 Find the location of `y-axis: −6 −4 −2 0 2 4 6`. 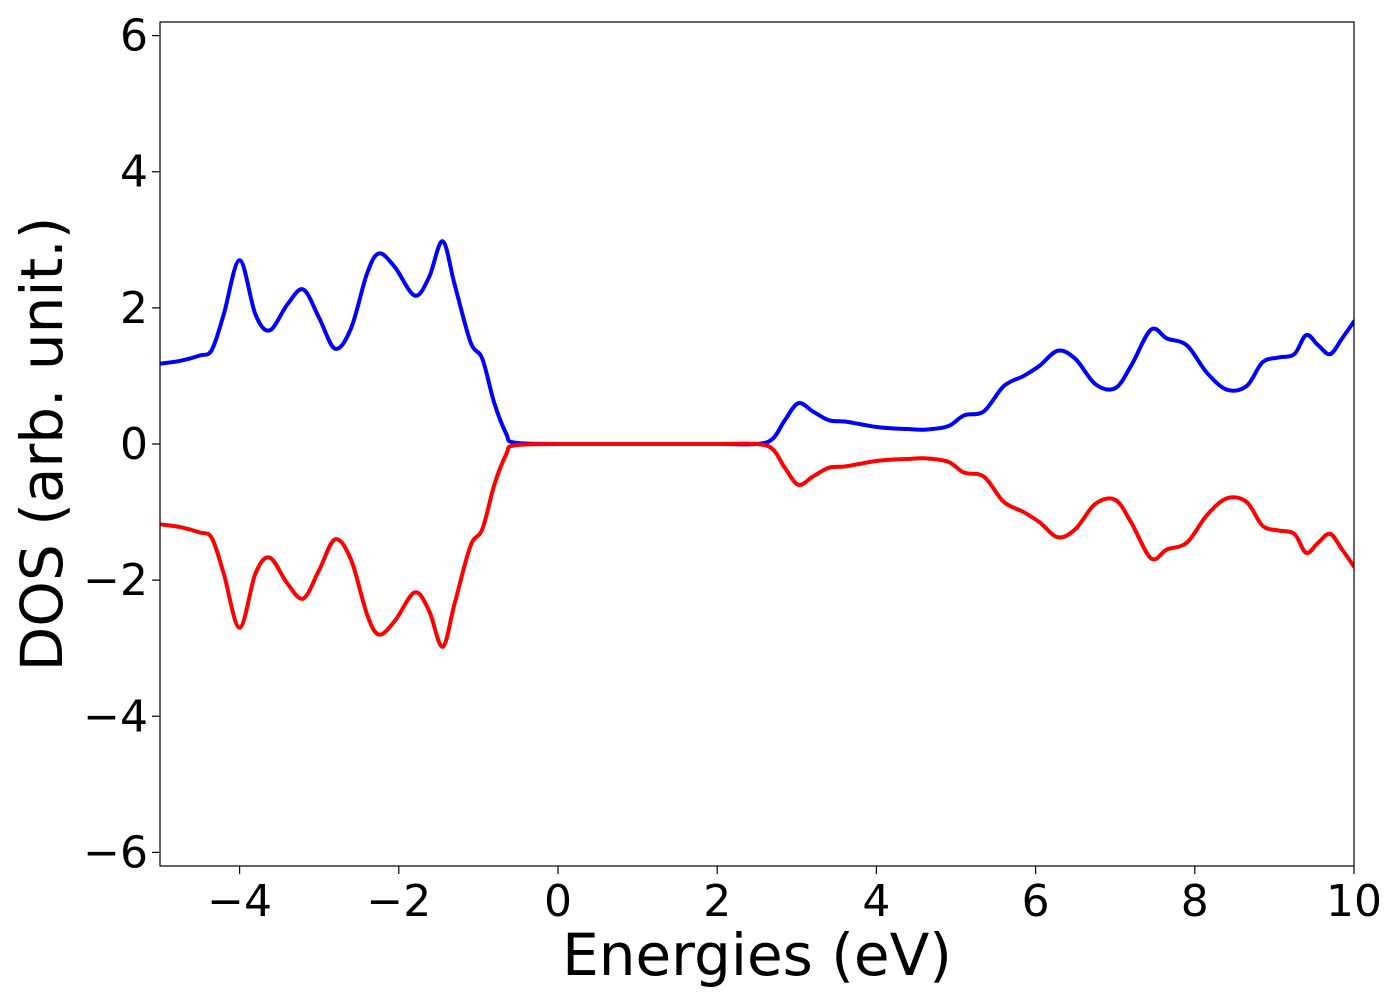

y-axis: −6 −4 −2 0 2 4 6 is located at coordinates (121, 444).